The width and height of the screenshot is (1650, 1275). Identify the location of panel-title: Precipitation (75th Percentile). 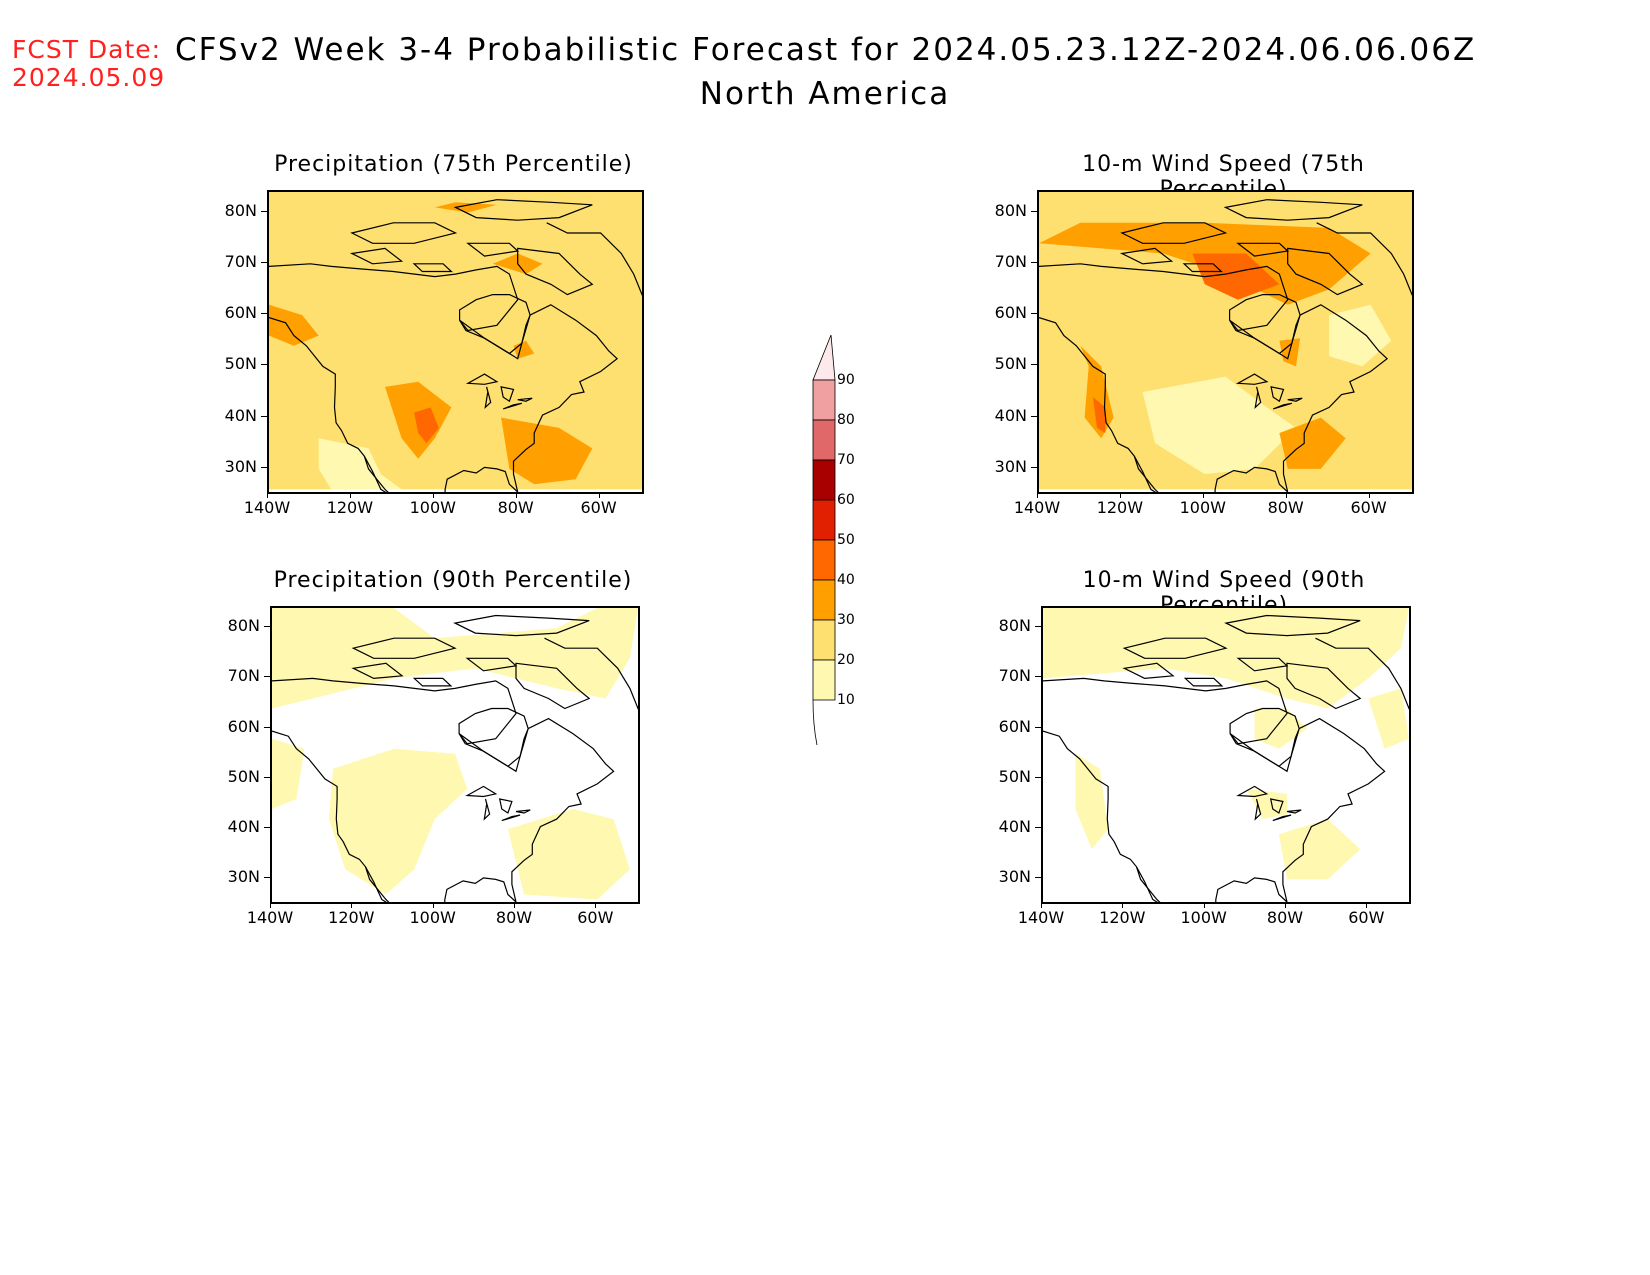
(453, 164).